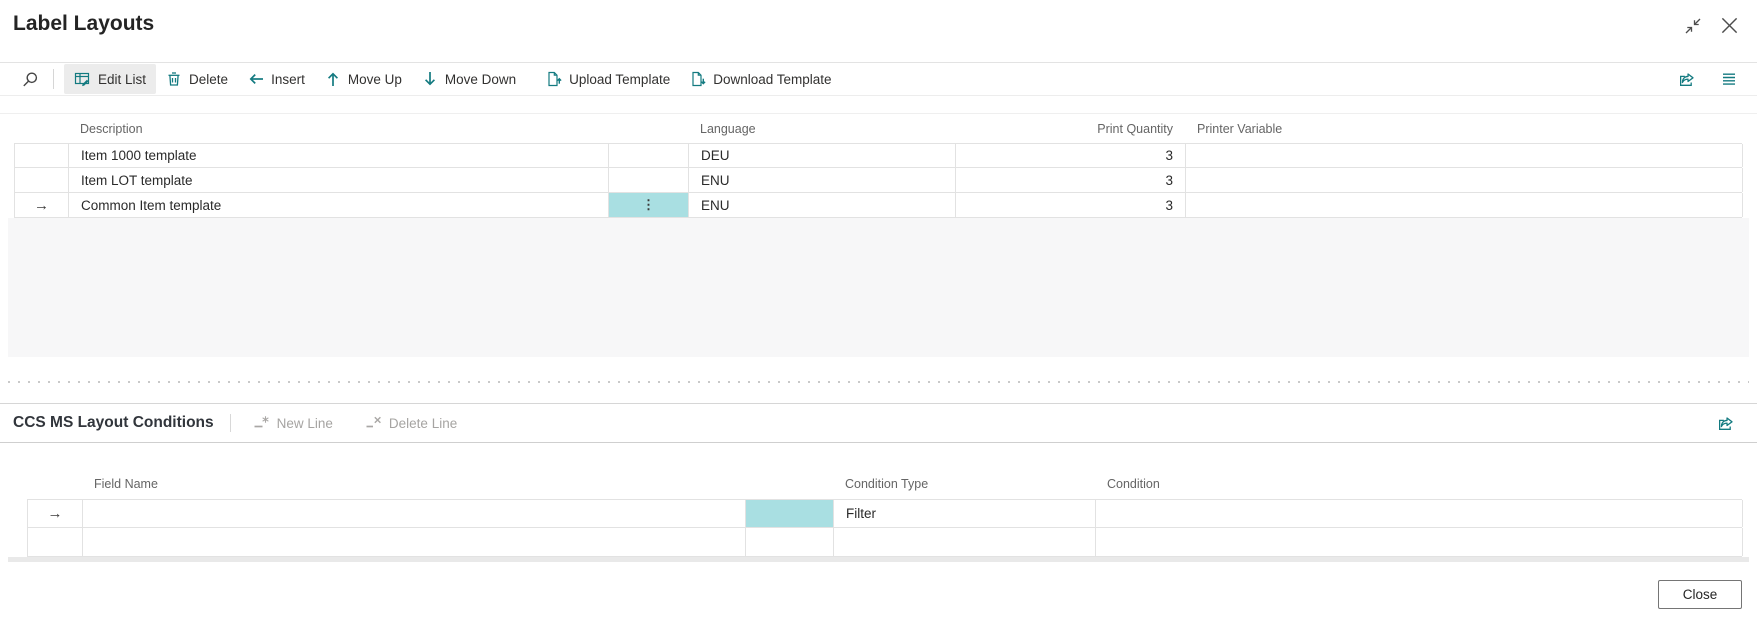 This screenshot has width=1757, height=625. What do you see at coordinates (339, 180) in the screenshot?
I see `cell-description: Item LOT template` at bounding box center [339, 180].